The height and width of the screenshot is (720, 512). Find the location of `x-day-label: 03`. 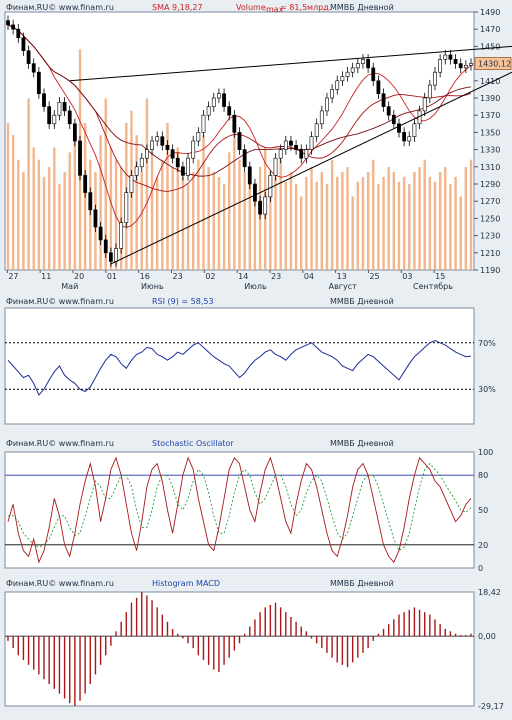

x-day-label: 03 is located at coordinates (407, 276).